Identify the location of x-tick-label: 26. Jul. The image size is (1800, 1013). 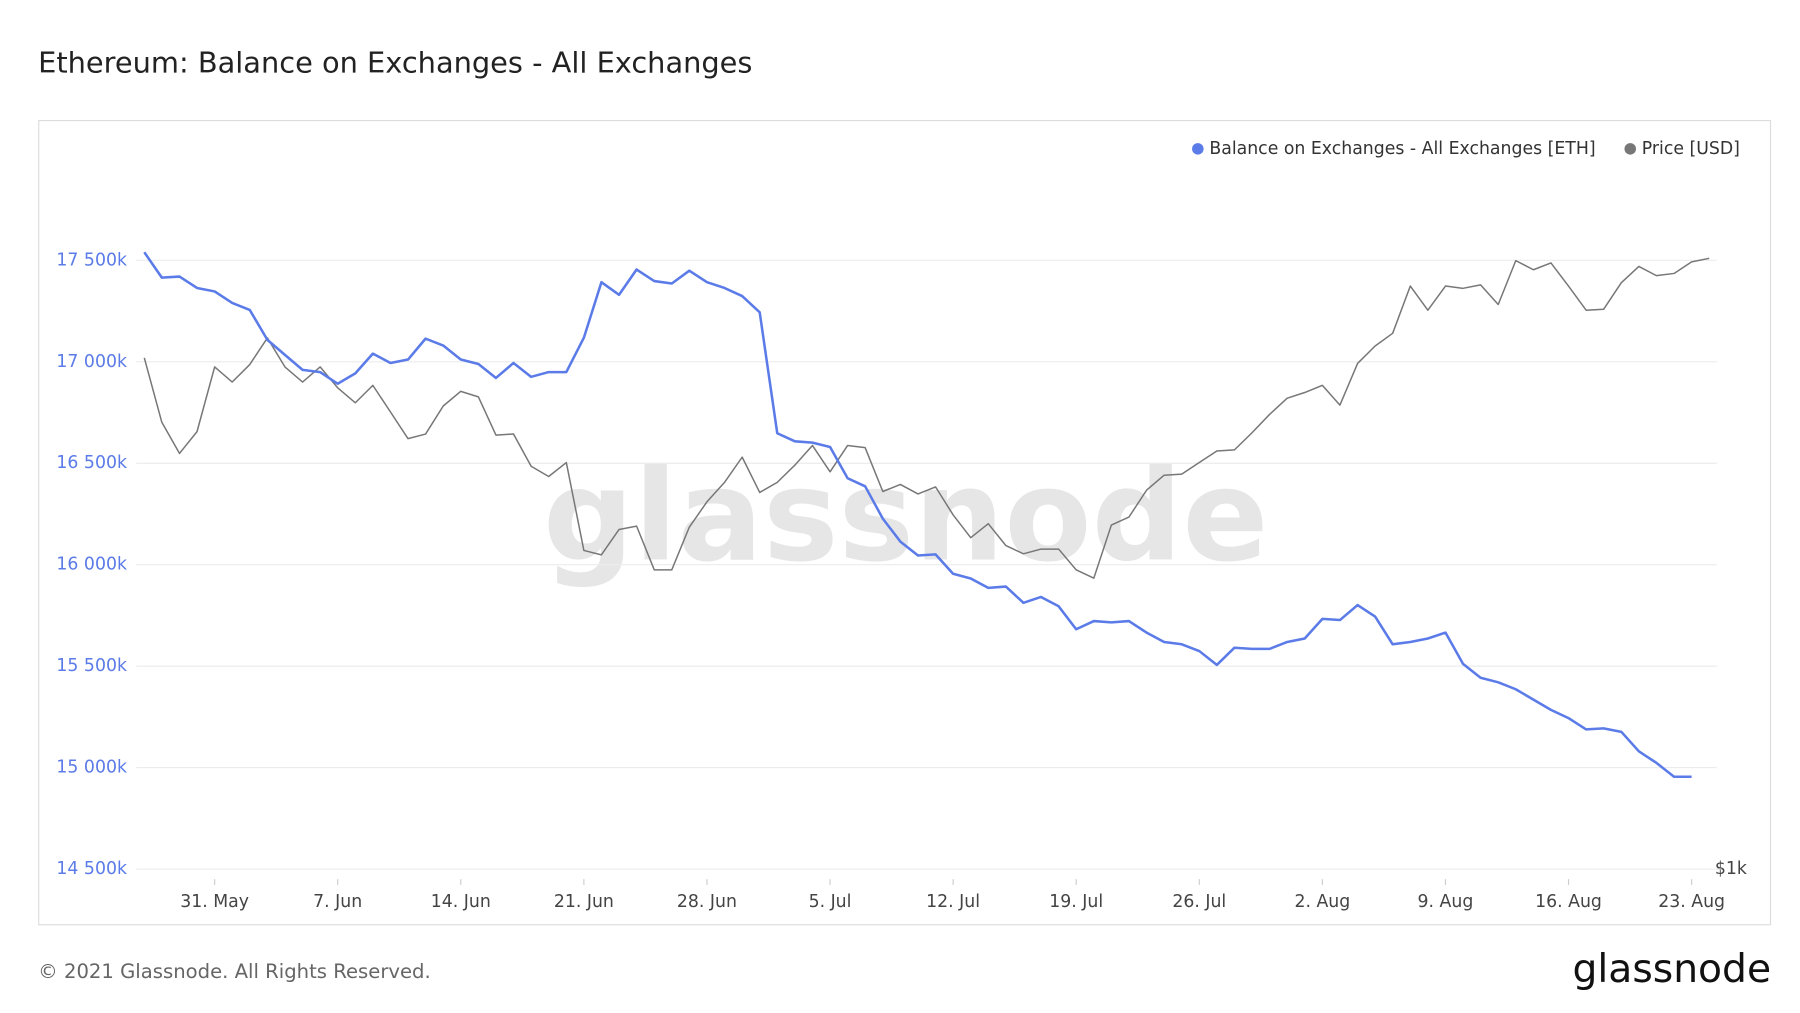
(1199, 902).